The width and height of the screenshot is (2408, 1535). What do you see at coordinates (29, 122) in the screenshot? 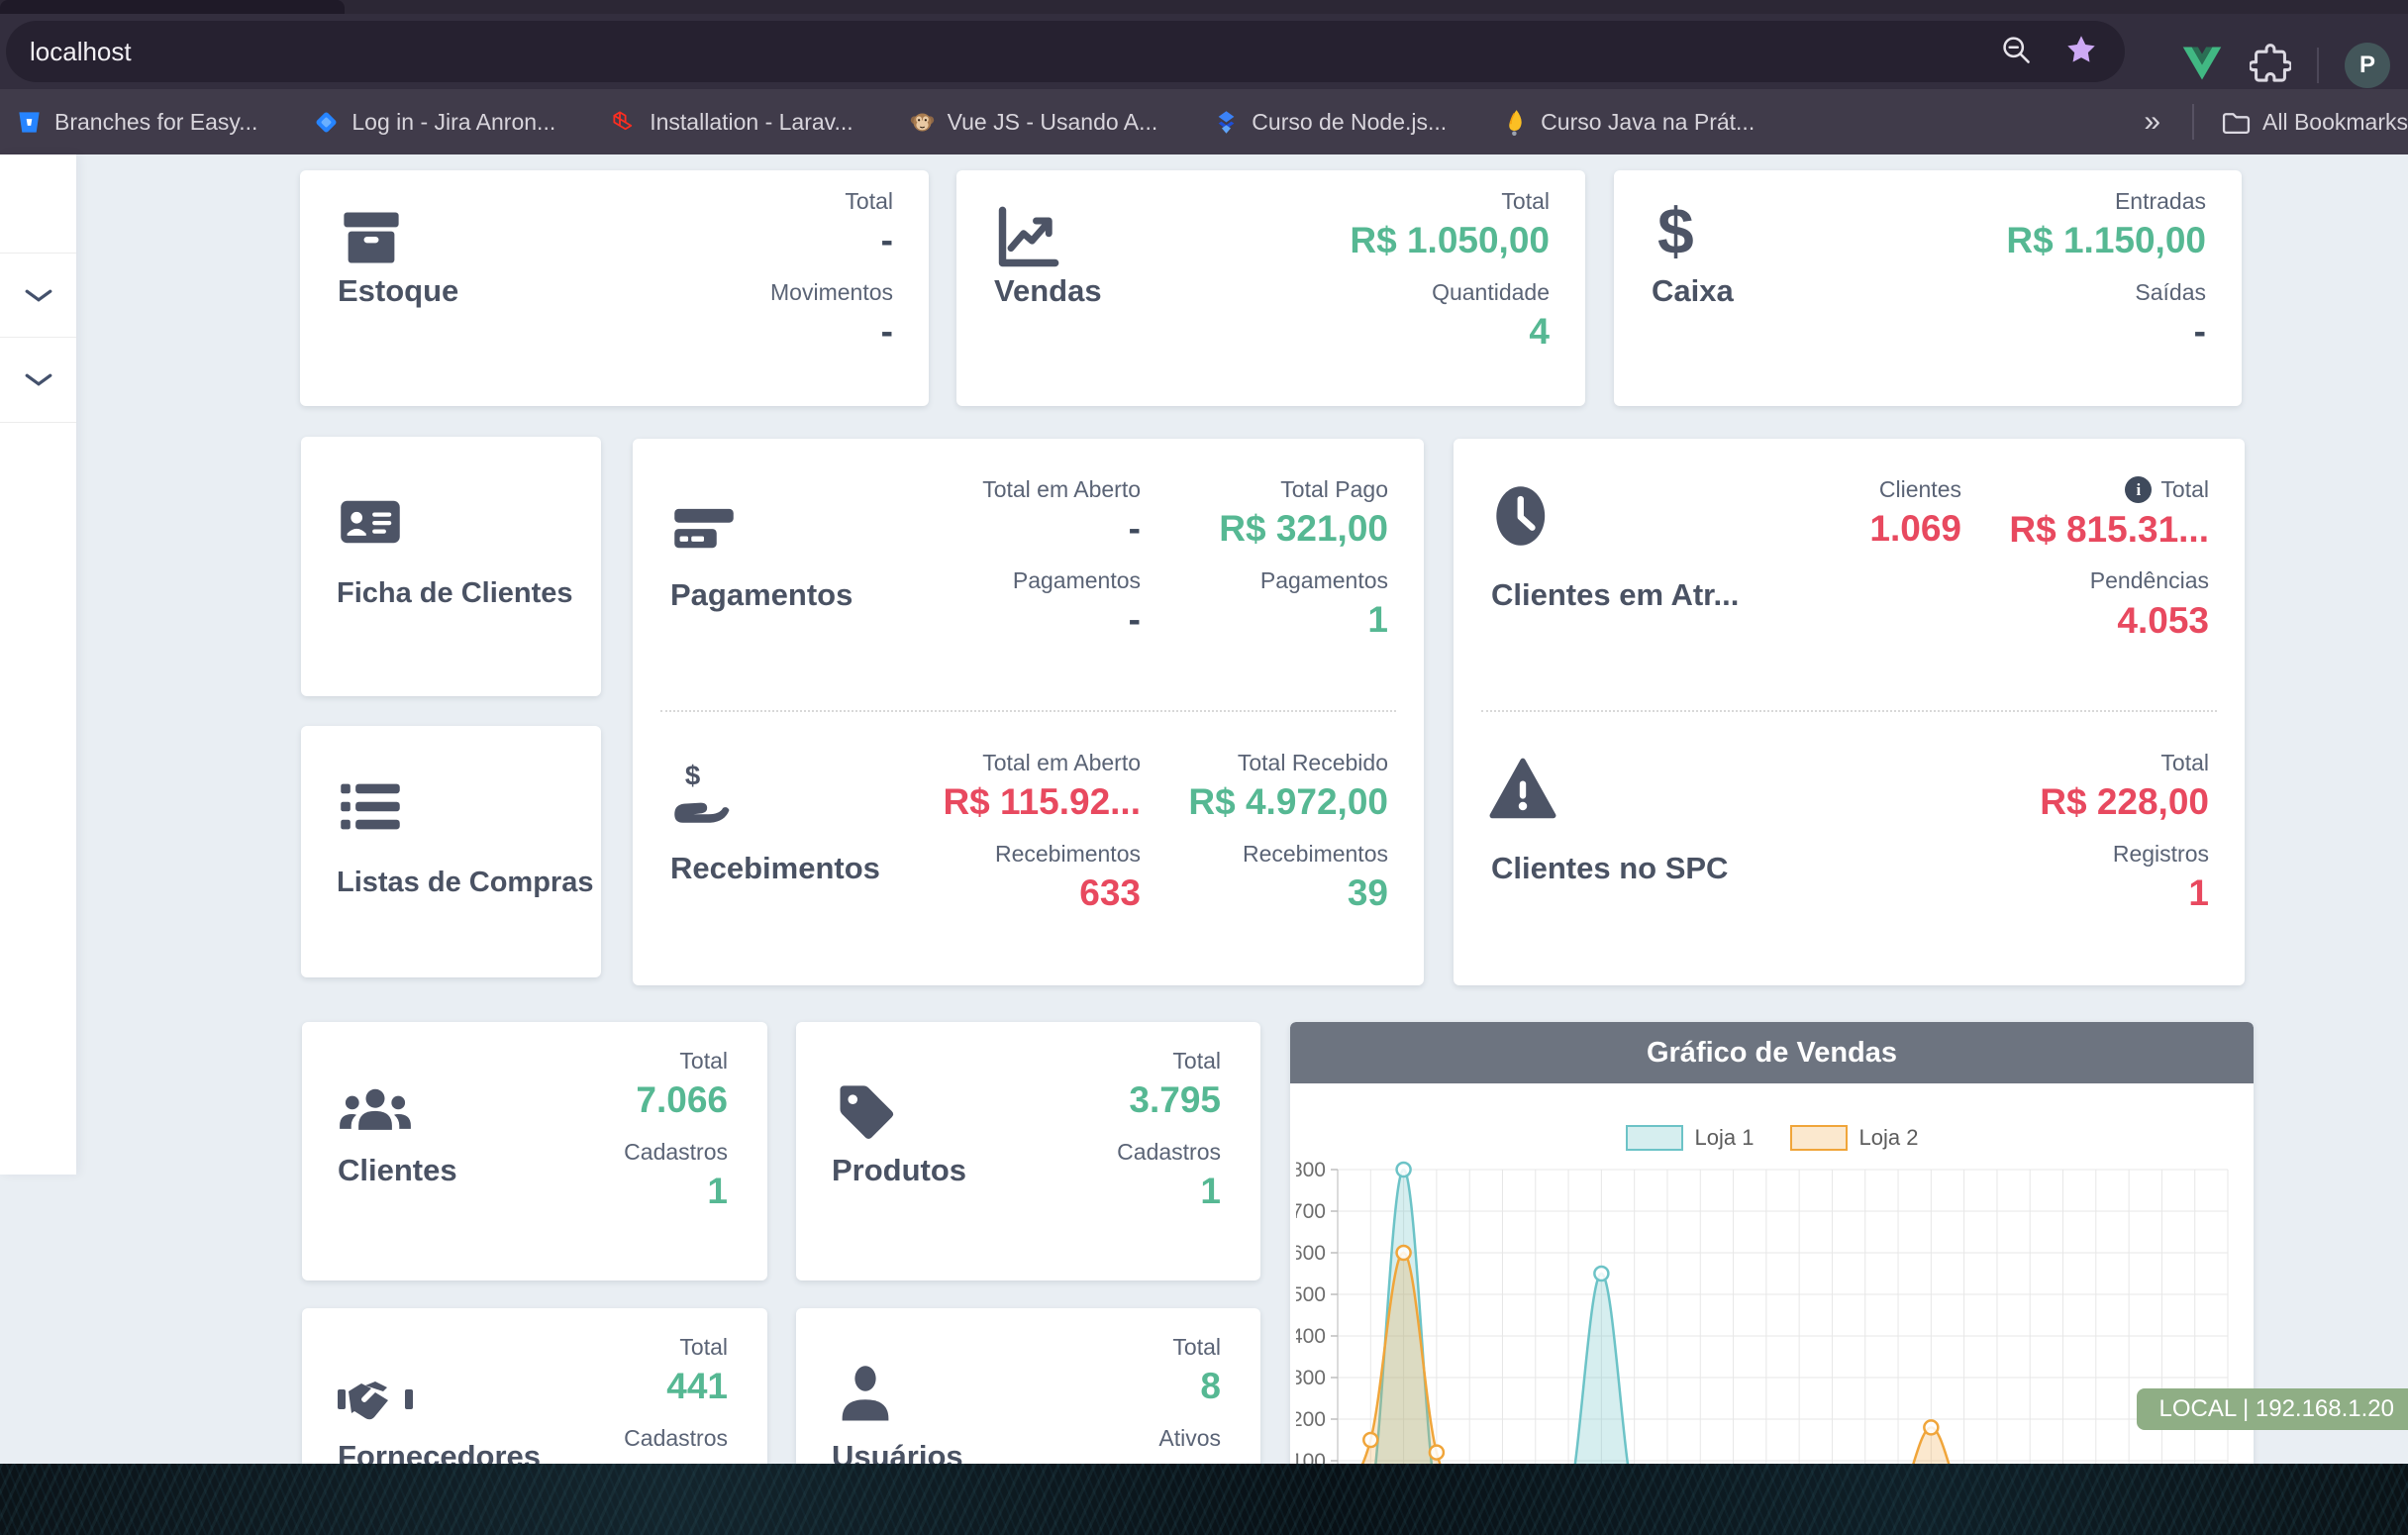
I see `bitbucket-icon` at bounding box center [29, 122].